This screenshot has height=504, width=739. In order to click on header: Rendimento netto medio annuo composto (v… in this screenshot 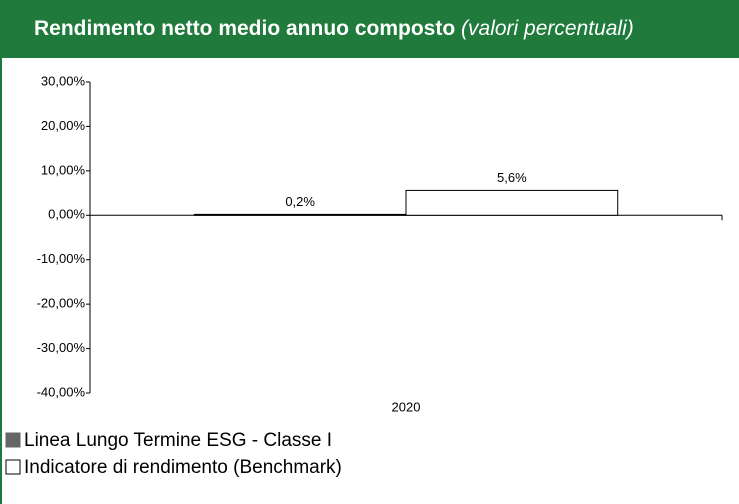, I will do `click(369, 29)`.